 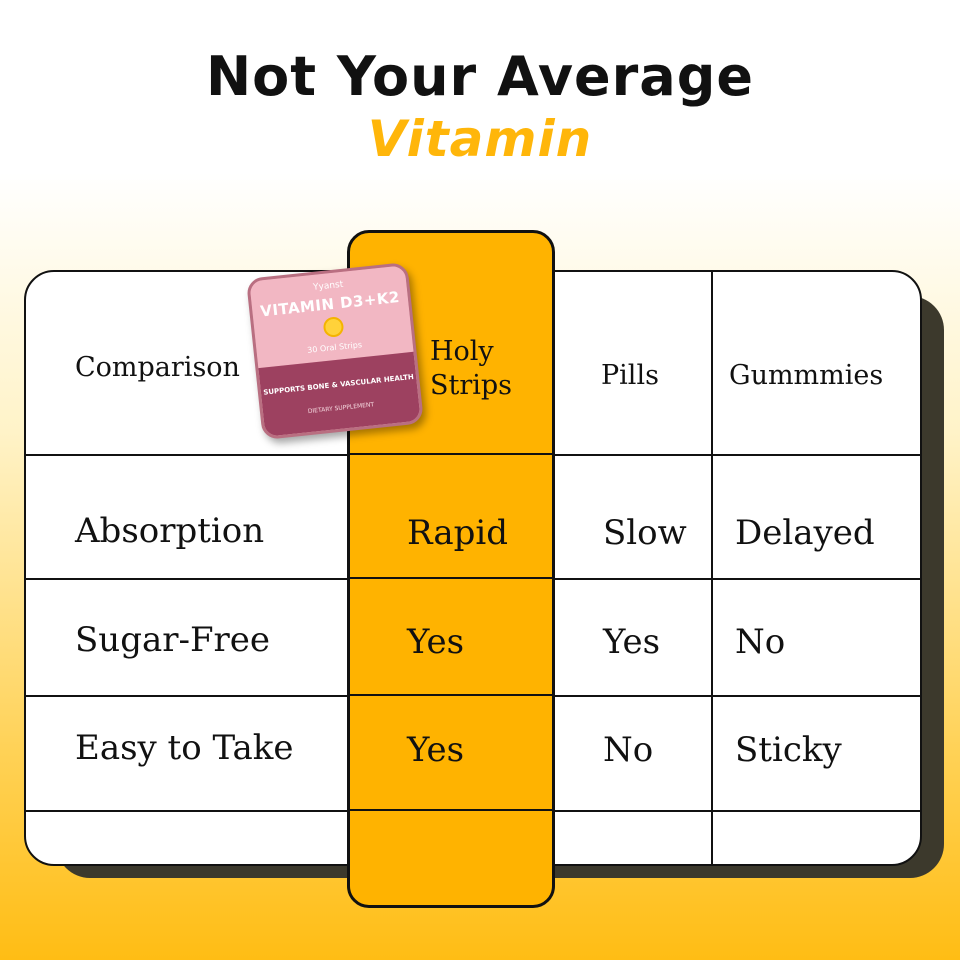 I want to click on gummies-value-absorption: Delayed, so click(x=805, y=533).